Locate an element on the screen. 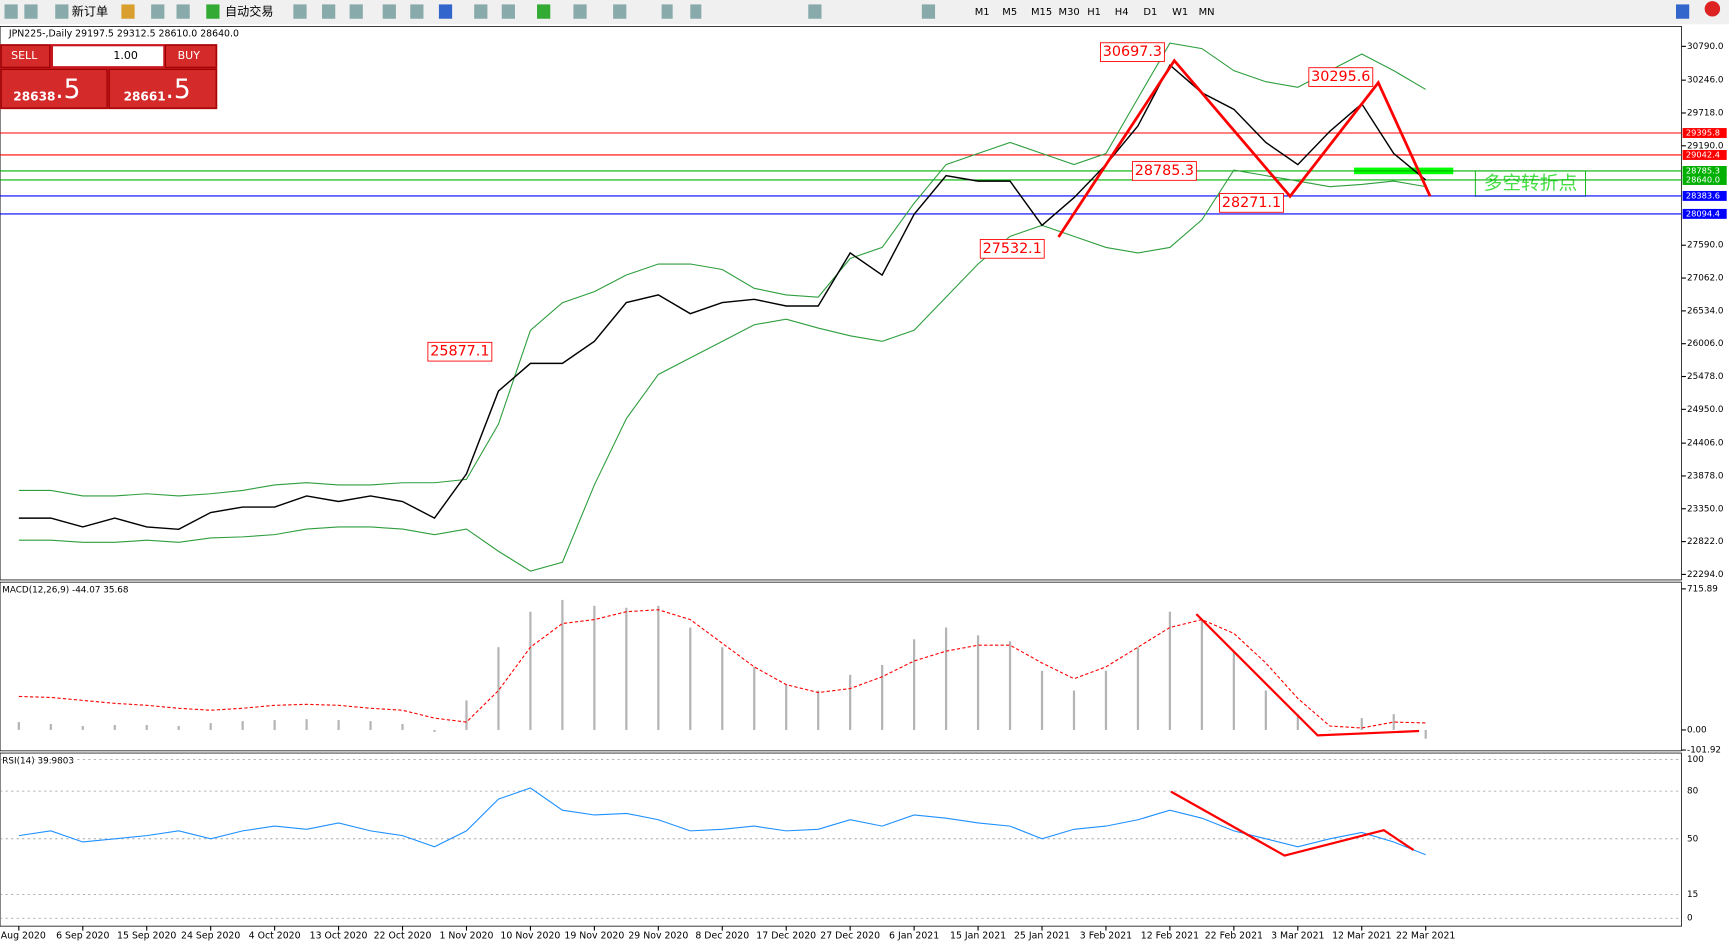 The width and height of the screenshot is (1729, 950). y-tick-label: 26534.0 is located at coordinates (1705, 311).